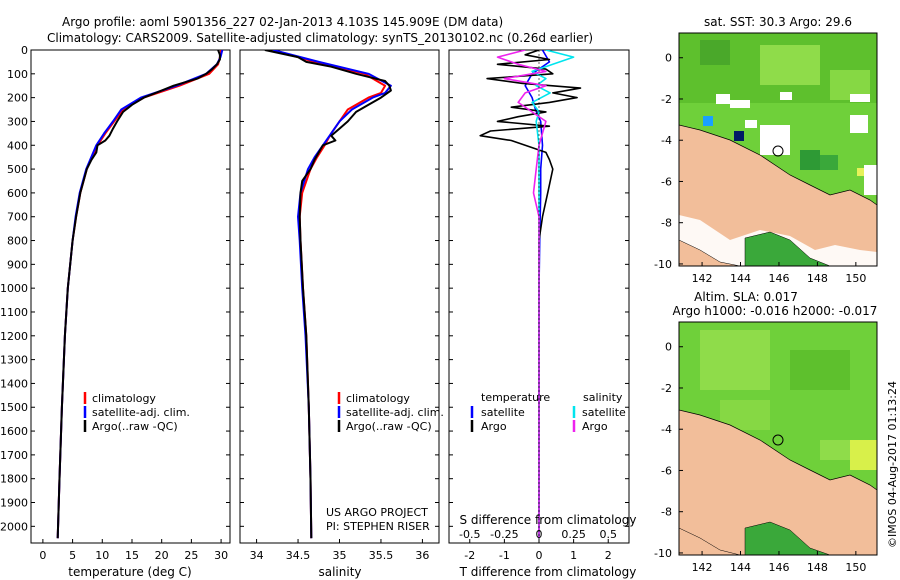 This screenshot has height=580, width=900. Describe the element at coordinates (14, 312) in the screenshot. I see `depth-tick-label: 1100` at that location.